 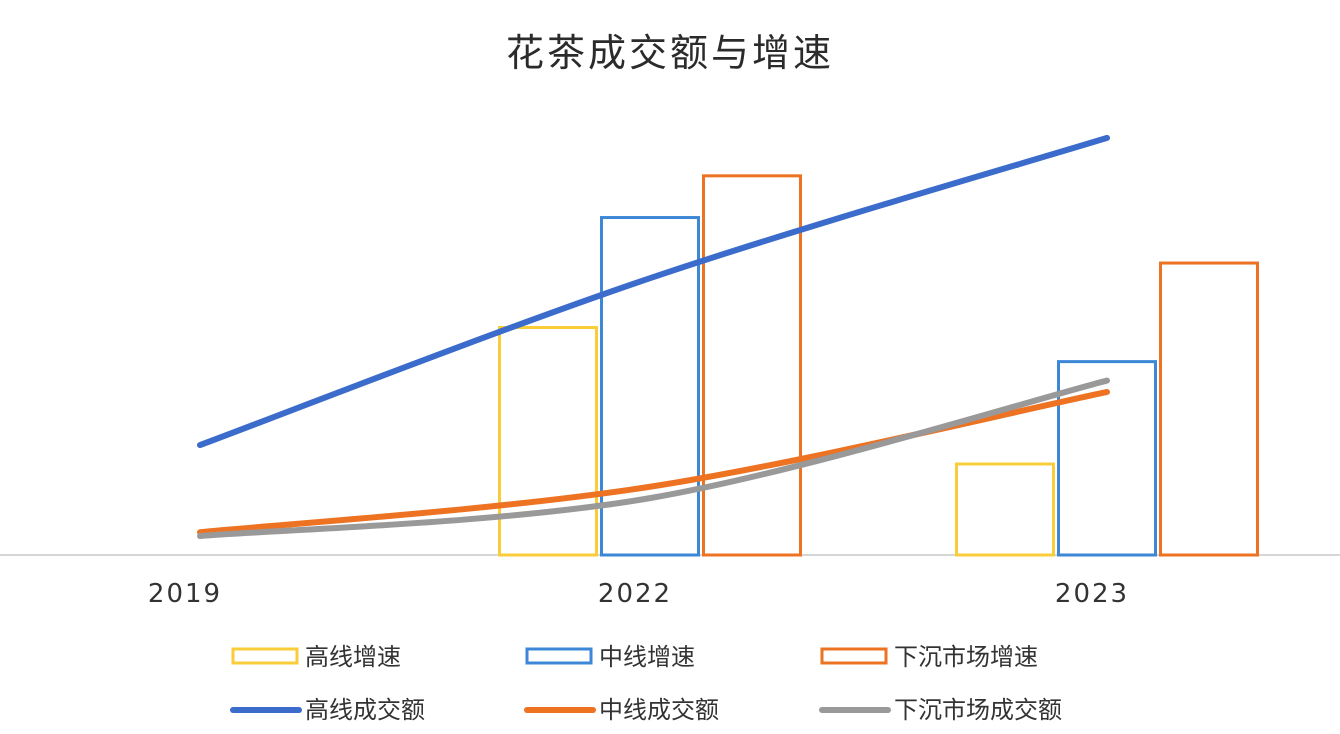 I want to click on x-tick-label-2023: 2023, so click(x=1092, y=594).